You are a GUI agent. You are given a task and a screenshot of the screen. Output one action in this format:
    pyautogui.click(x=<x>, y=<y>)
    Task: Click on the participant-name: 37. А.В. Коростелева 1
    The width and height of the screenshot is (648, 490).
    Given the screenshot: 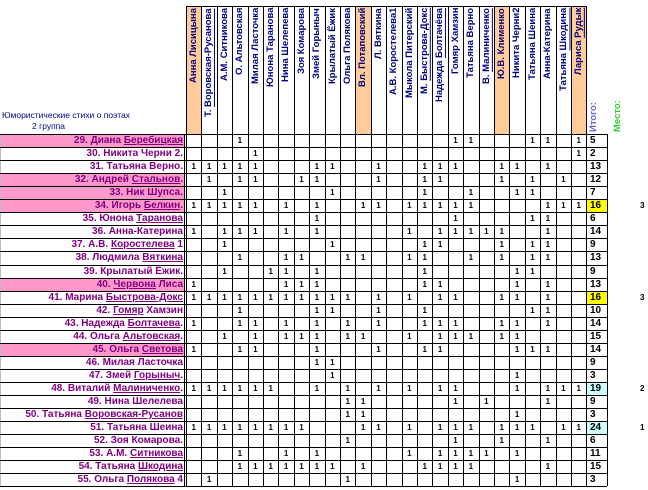 What is the action you would take?
    pyautogui.click(x=127, y=245)
    